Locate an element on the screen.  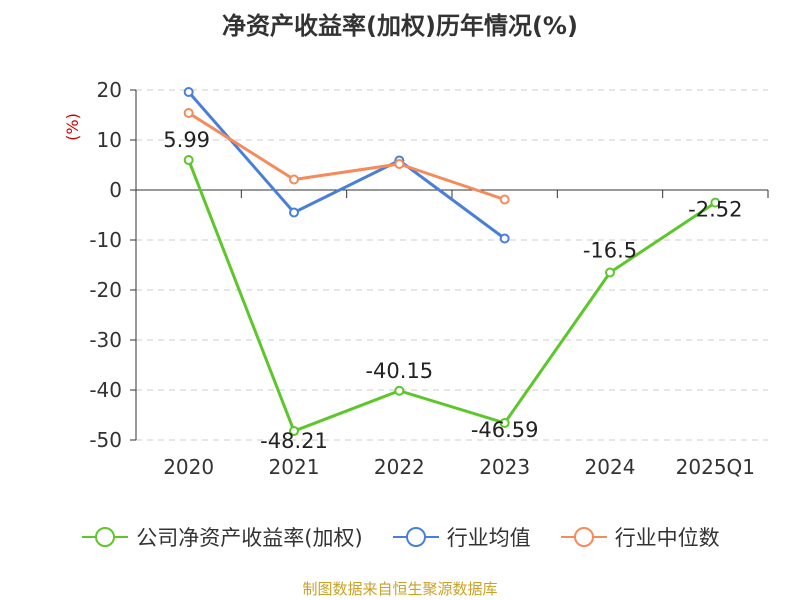
y-tick-label: 10 is located at coordinates (109, 140).